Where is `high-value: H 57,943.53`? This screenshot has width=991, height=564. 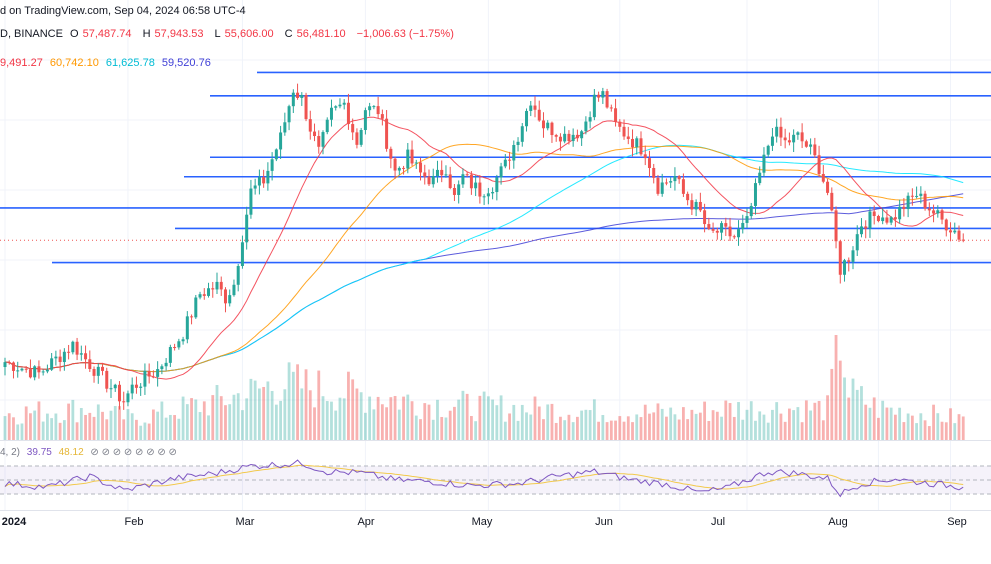 high-value: H 57,943.53 is located at coordinates (173, 34).